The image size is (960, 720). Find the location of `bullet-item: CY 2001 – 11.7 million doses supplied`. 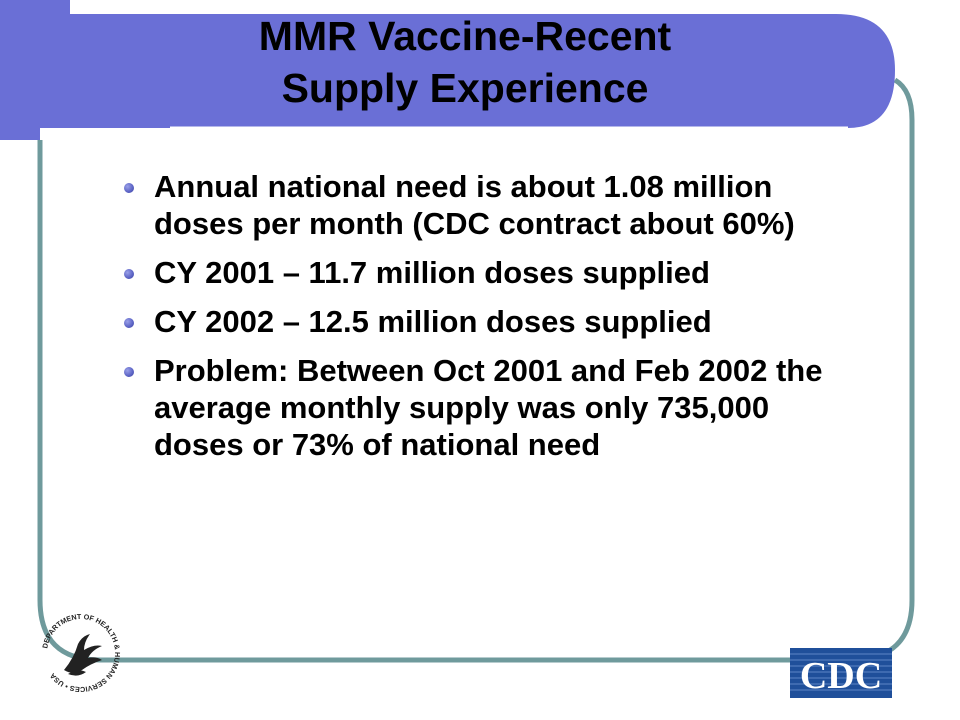

bullet-item: CY 2001 – 11.7 million doses supplied is located at coordinates (484, 272).